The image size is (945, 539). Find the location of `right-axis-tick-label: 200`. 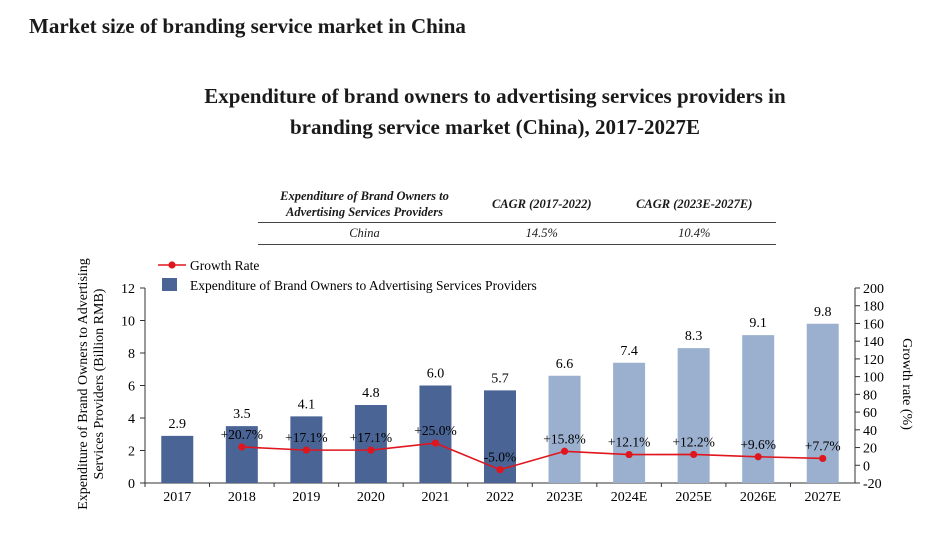

right-axis-tick-label: 200 is located at coordinates (873, 289).